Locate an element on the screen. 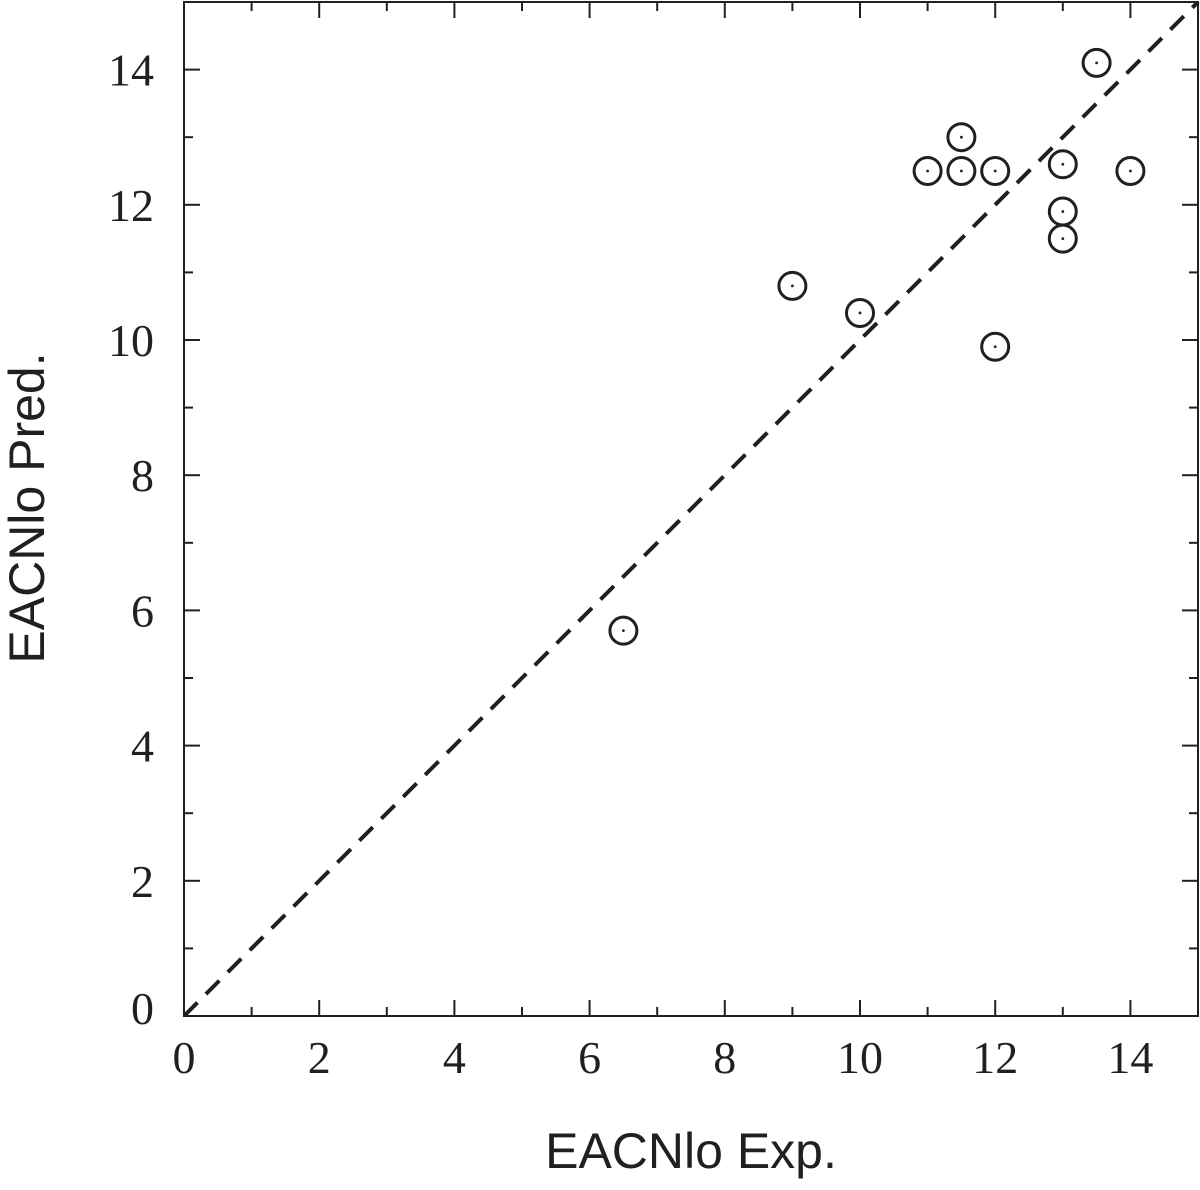 The height and width of the screenshot is (1190, 1200). y-tick-label: 8 is located at coordinates (142, 475).